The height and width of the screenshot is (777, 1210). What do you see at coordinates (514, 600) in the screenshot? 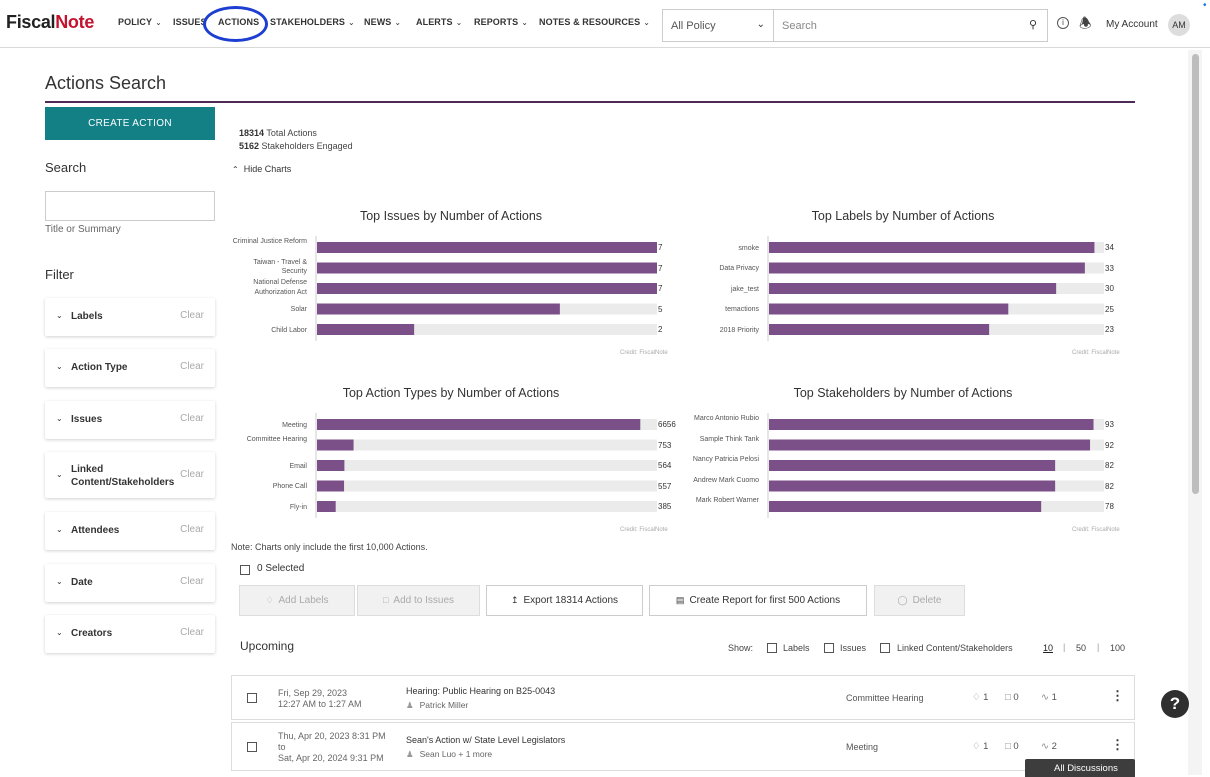
I see `export-icon: ↥` at bounding box center [514, 600].